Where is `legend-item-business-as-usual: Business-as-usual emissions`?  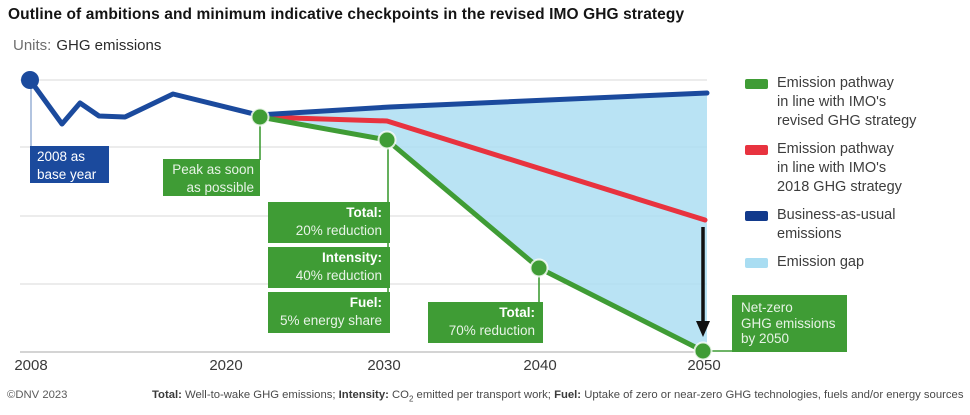 legend-item-business-as-usual: Business-as-usual emissions is located at coordinates (830, 225).